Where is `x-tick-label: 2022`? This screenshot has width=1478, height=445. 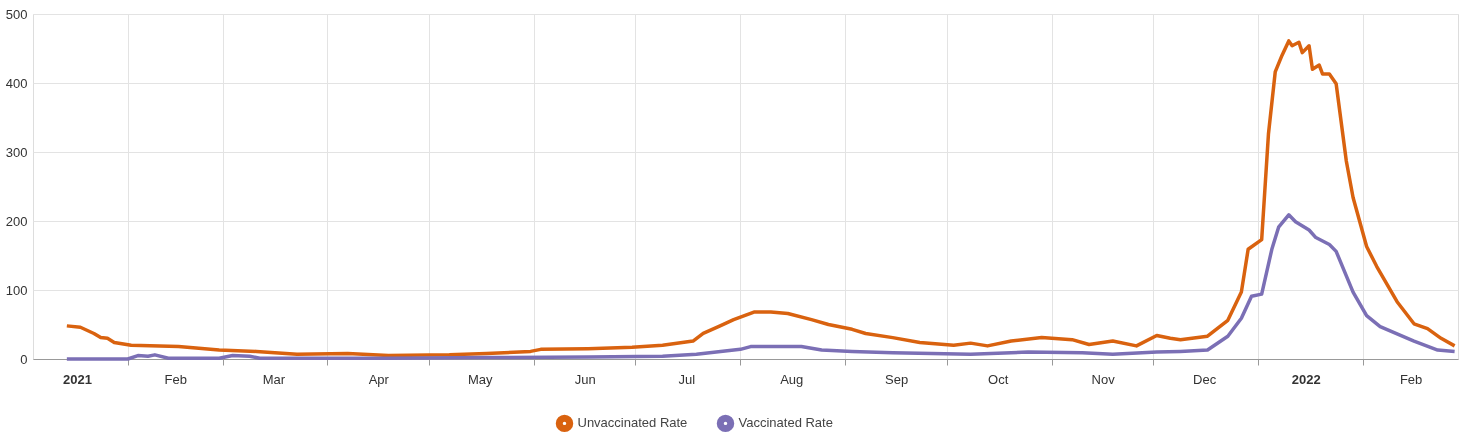 x-tick-label: 2022 is located at coordinates (1306, 379).